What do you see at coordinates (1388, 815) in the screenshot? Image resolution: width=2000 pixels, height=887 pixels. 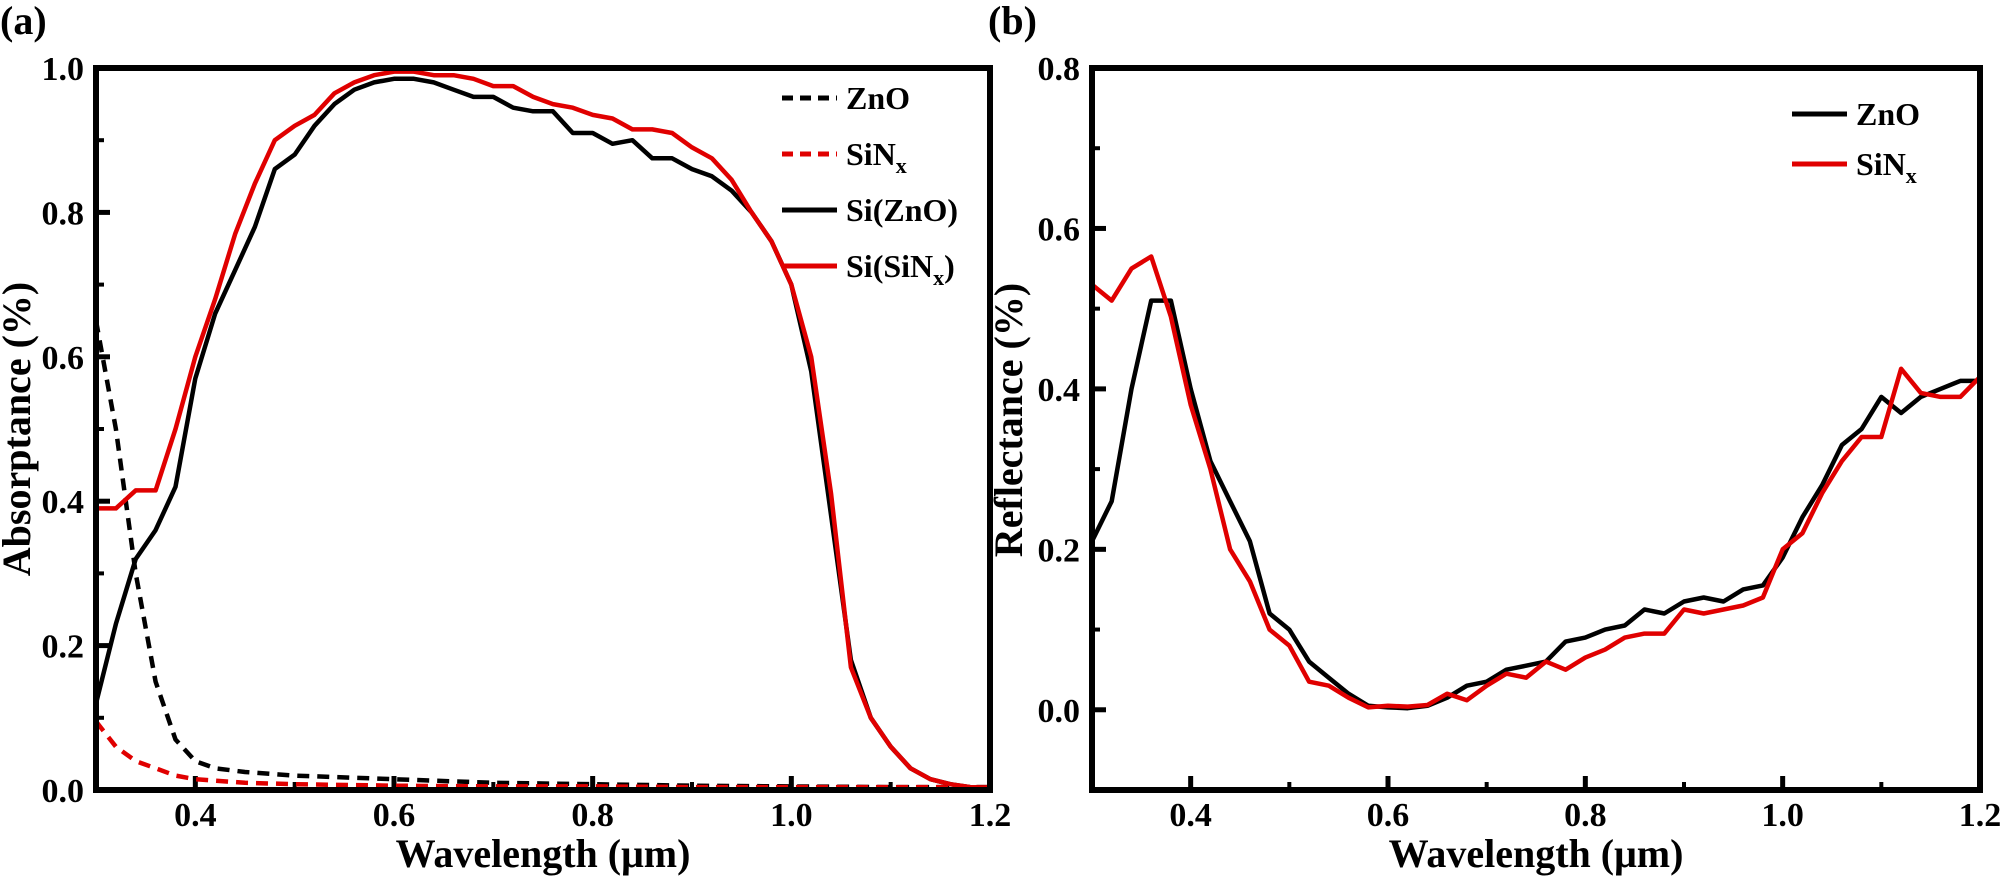 I see `panel-b-x-tick-label: 0.6` at bounding box center [1388, 815].